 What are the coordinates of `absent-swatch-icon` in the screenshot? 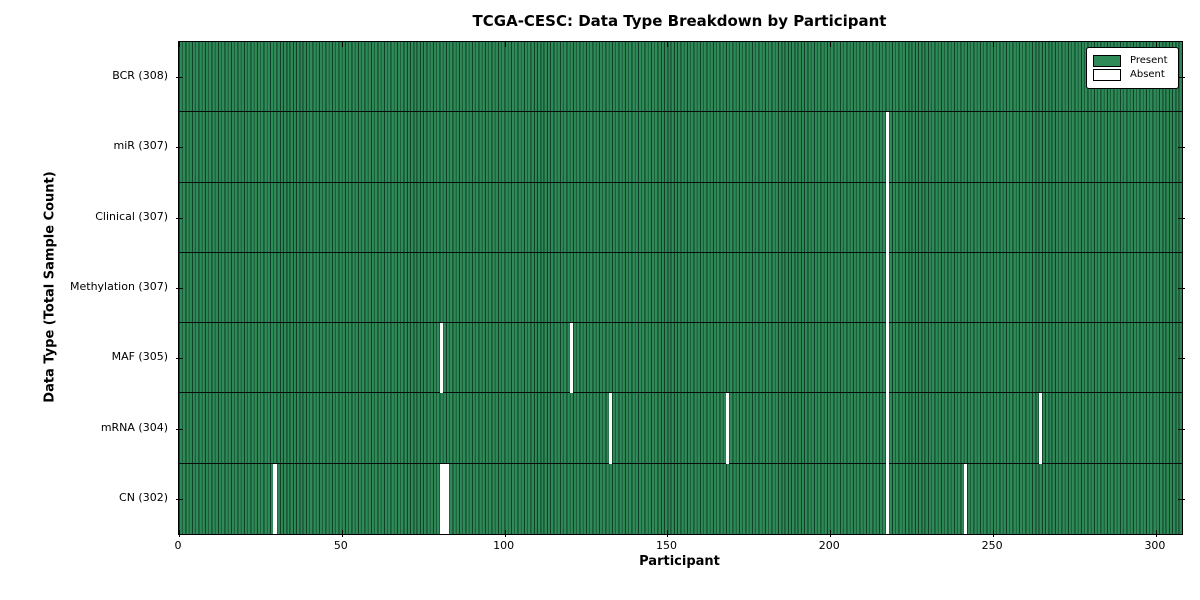 It's located at (1107, 75).